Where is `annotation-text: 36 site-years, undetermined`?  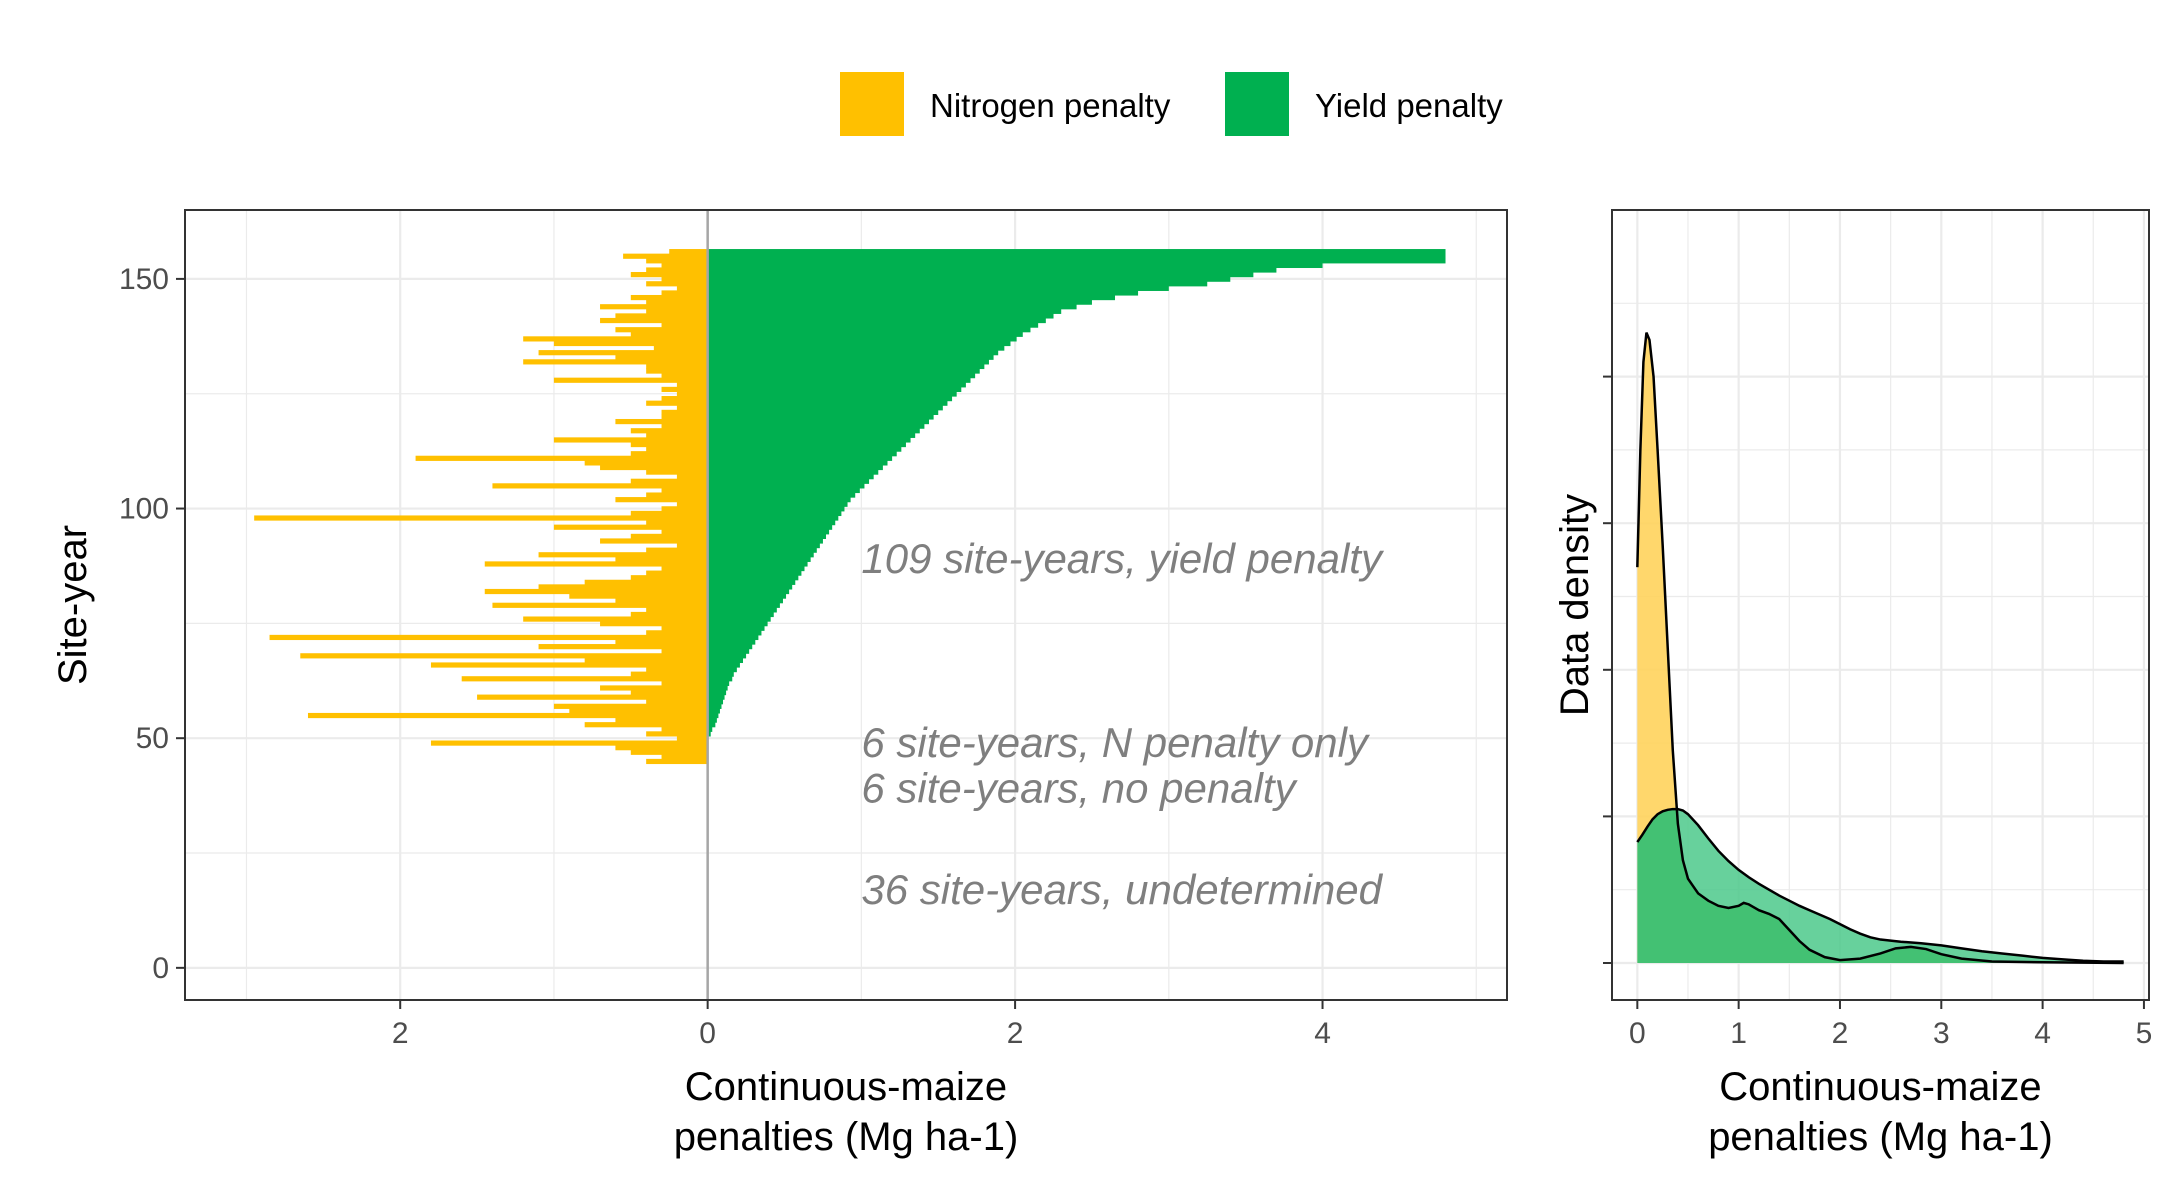 annotation-text: 36 site-years, undetermined is located at coordinates (1122, 889).